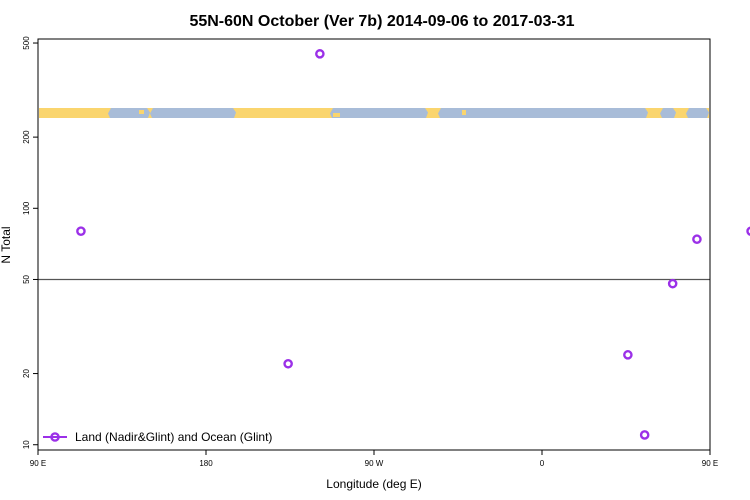  Describe the element at coordinates (26, 208) in the screenshot. I see `y-tick-label: 100` at that location.